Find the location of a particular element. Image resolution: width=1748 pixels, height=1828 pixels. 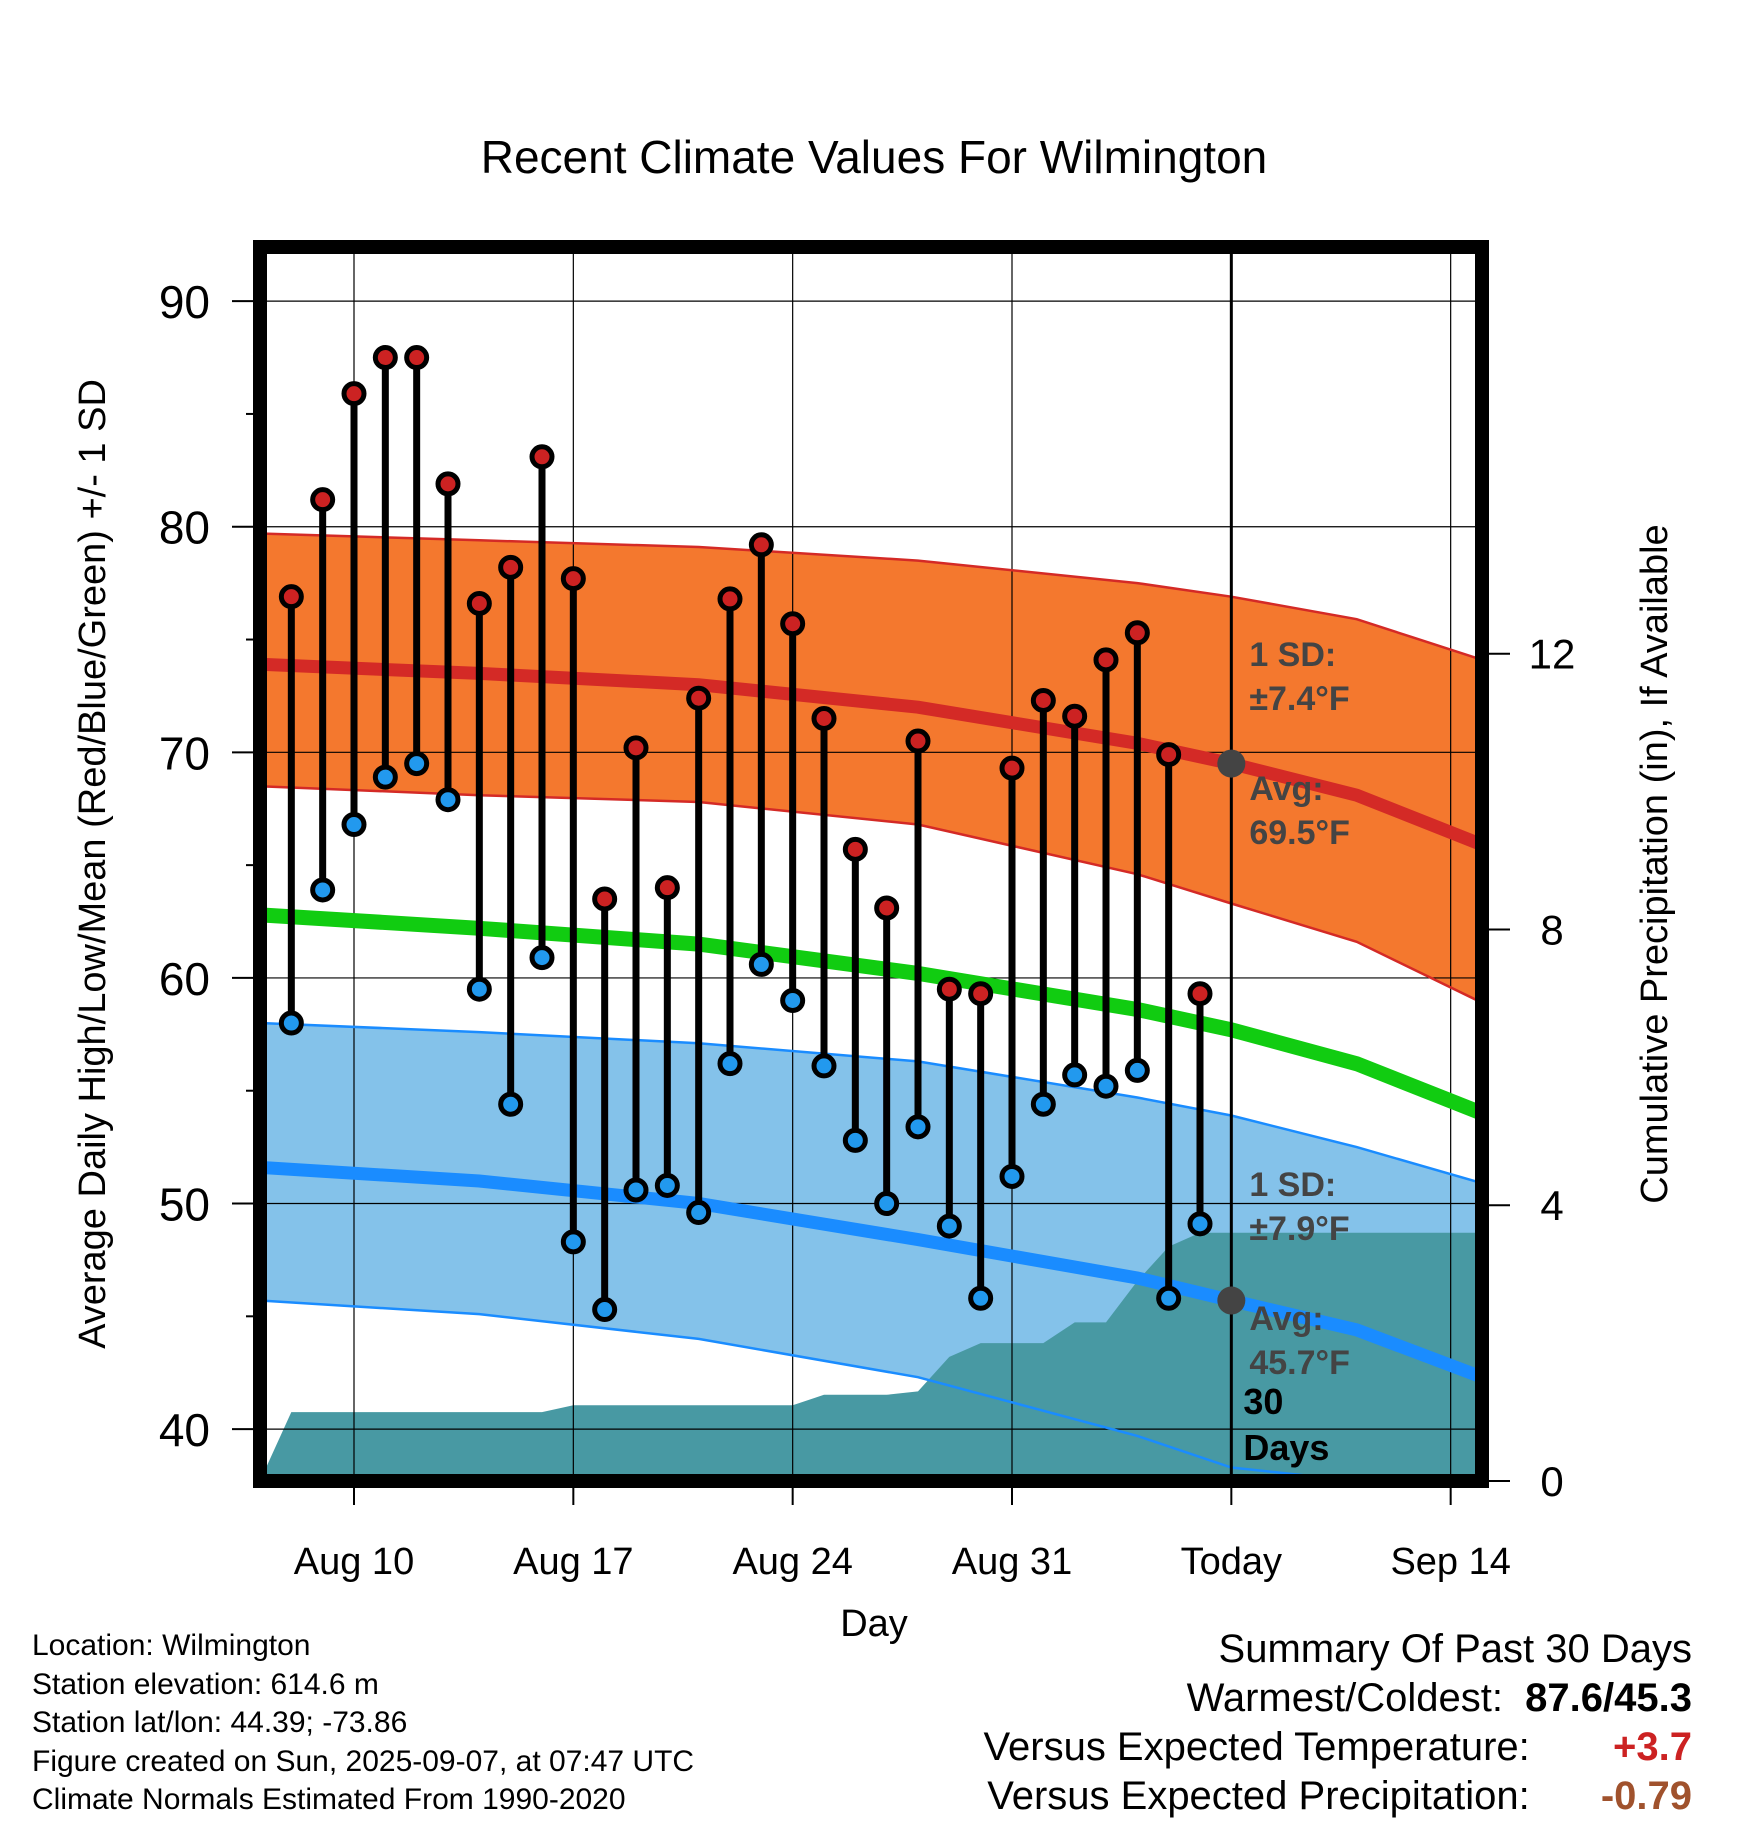

summary-precip-row: Versus Expected Precipitation: -0.79 is located at coordinates (1338, 1796).